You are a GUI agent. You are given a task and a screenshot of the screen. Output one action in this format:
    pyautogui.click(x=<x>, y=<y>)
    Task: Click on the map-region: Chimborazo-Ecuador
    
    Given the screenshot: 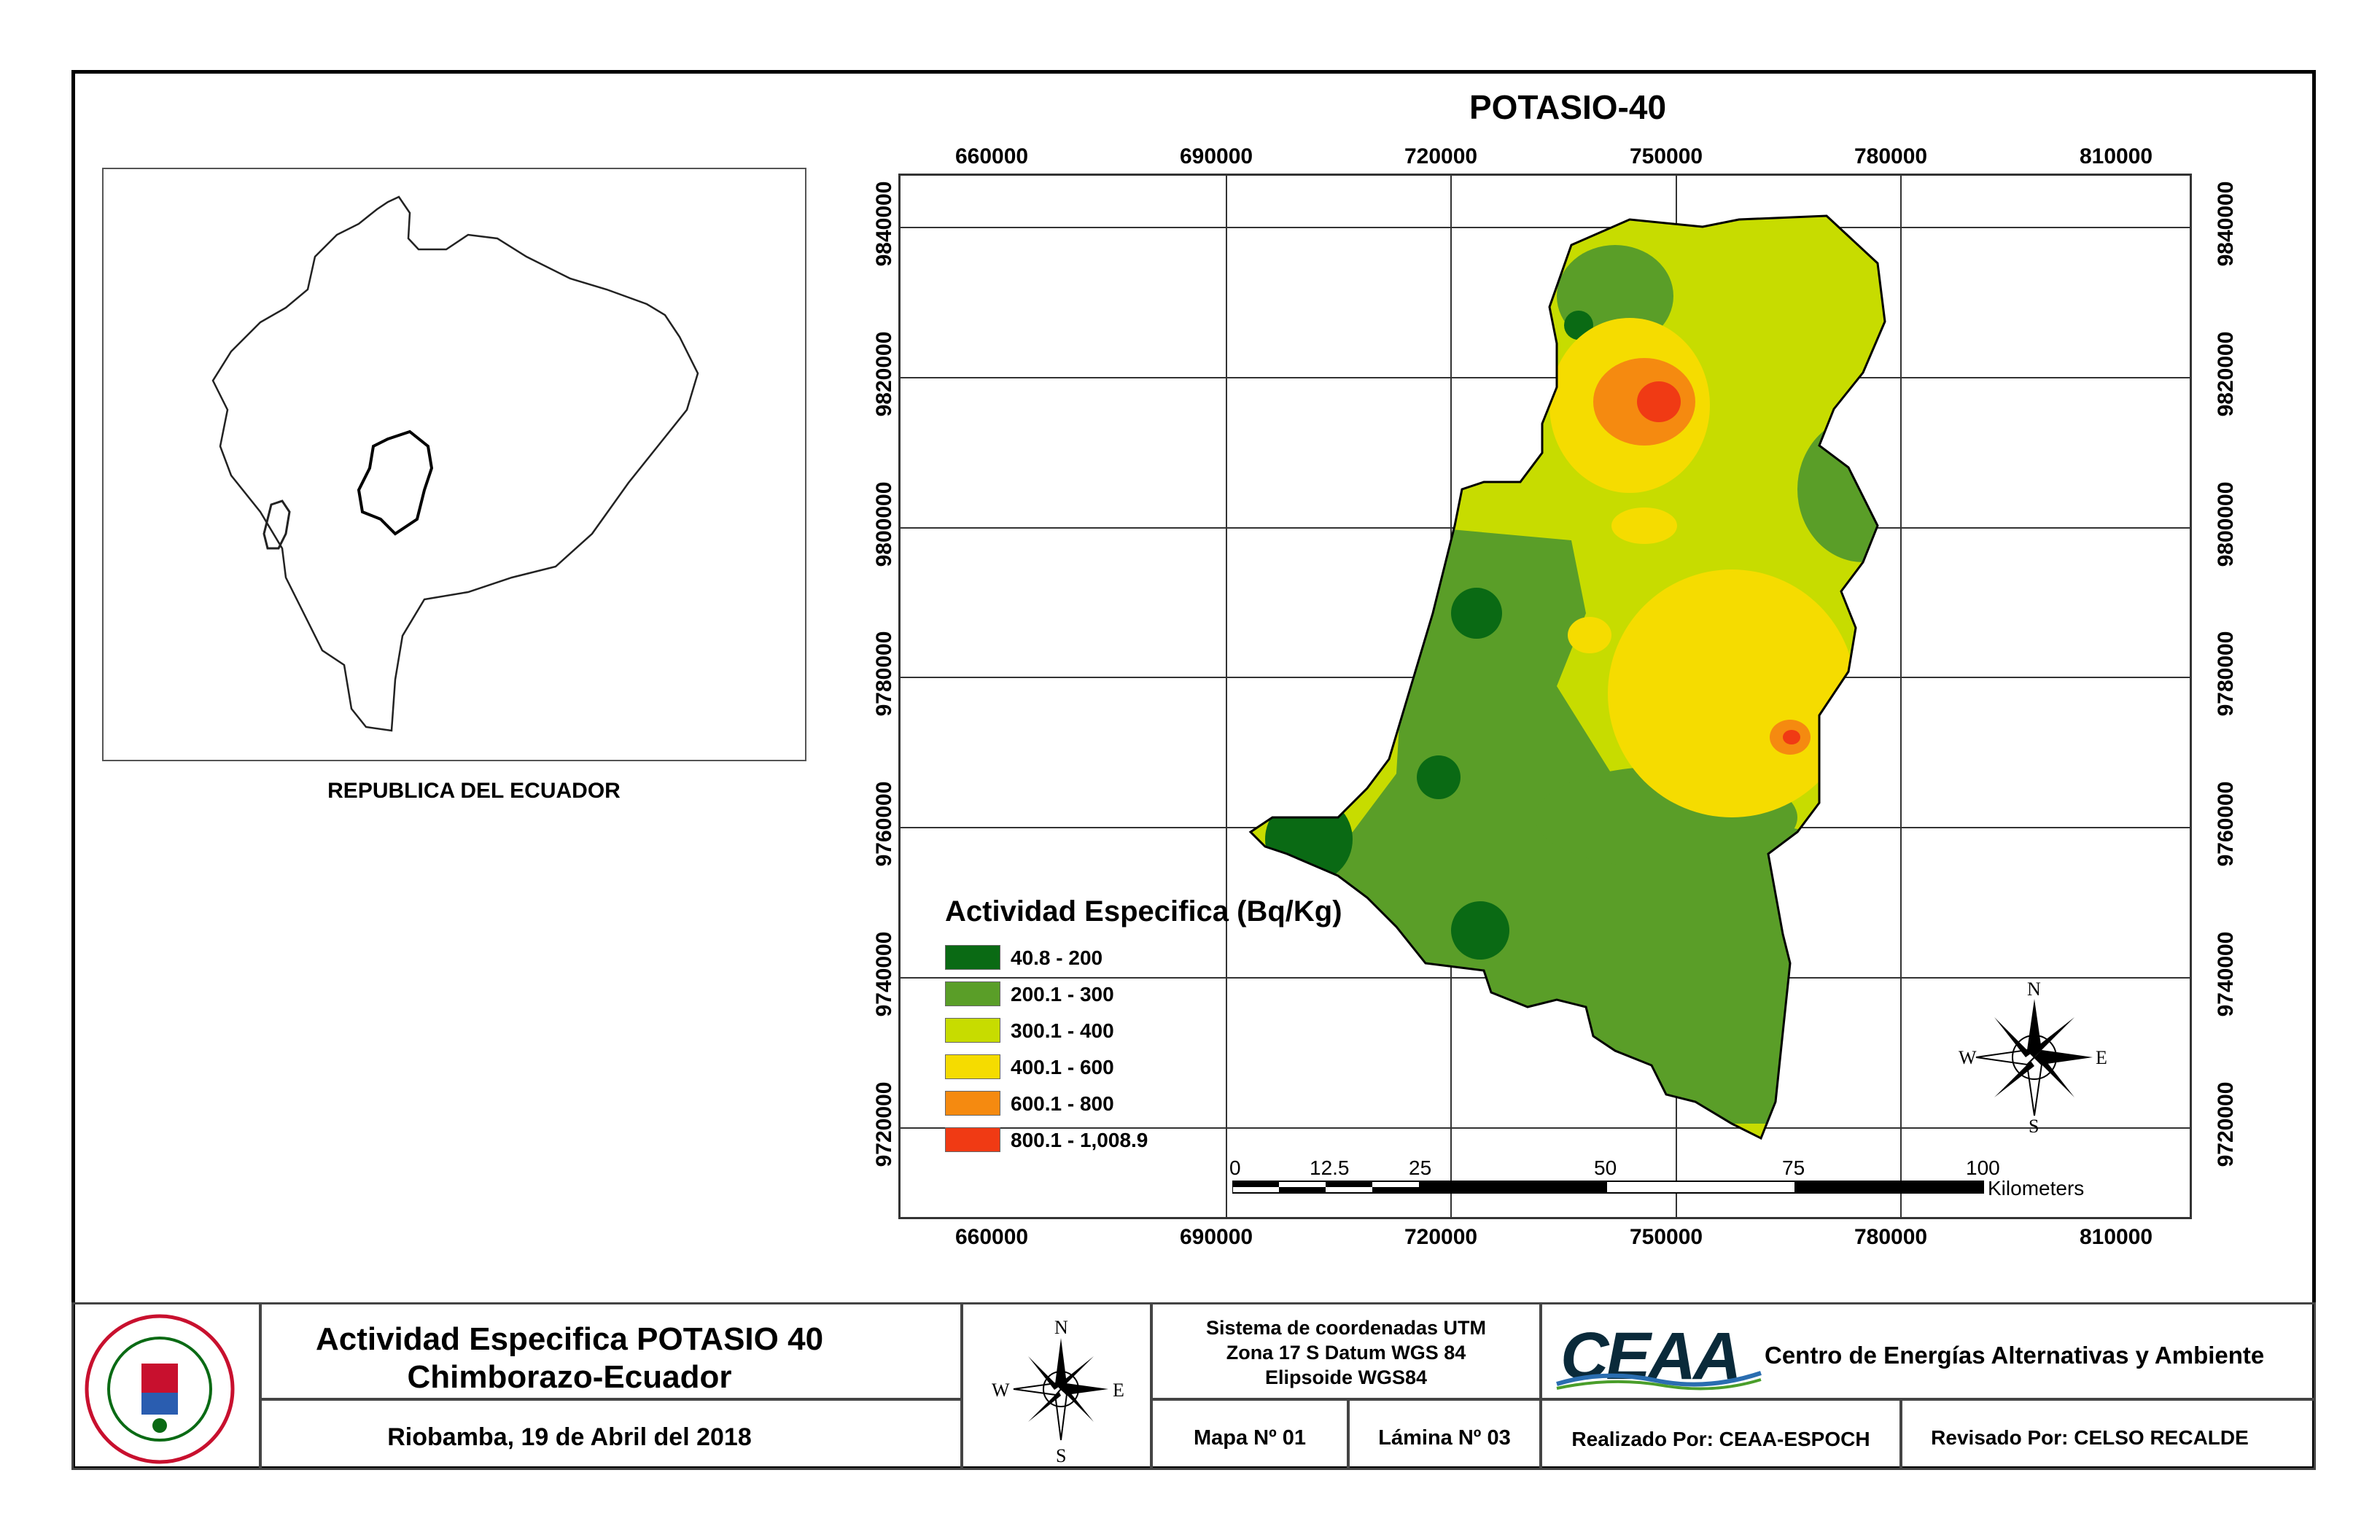 What is the action you would take?
    pyautogui.click(x=569, y=1377)
    